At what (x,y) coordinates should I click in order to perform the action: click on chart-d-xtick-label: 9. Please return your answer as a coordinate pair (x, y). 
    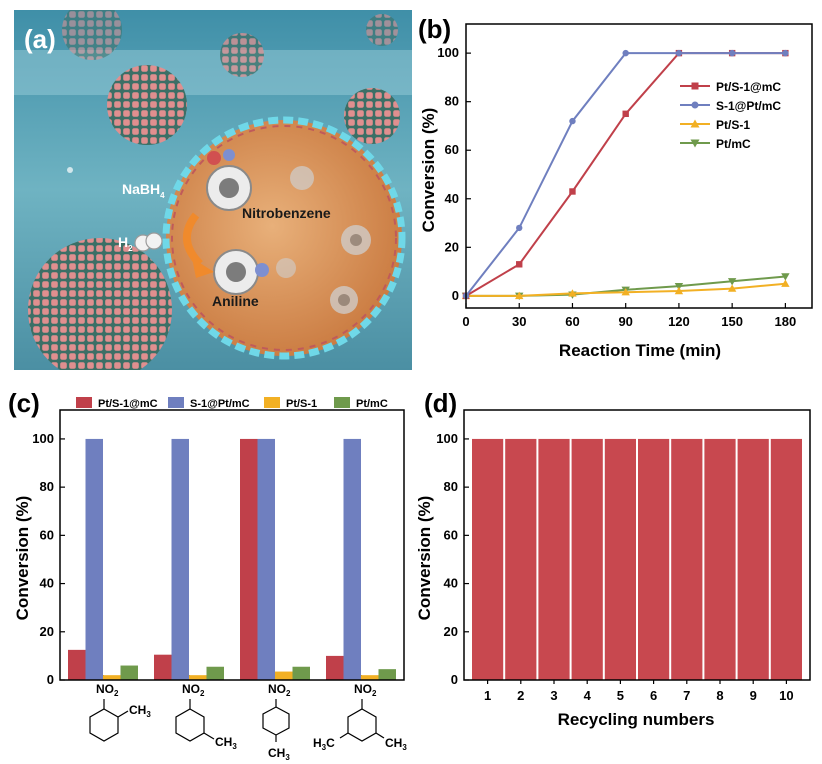
    Looking at the image, I should click on (753, 695).